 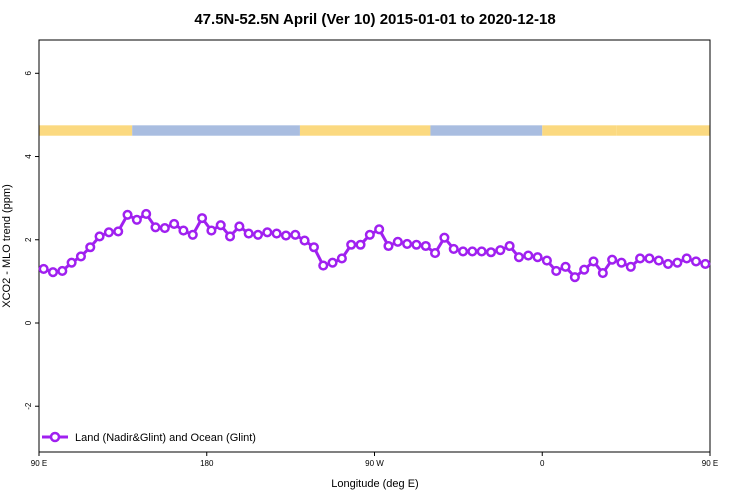 I want to click on legend: Land (Nadir&Glint) and Ocean (Glint), so click(x=149, y=437).